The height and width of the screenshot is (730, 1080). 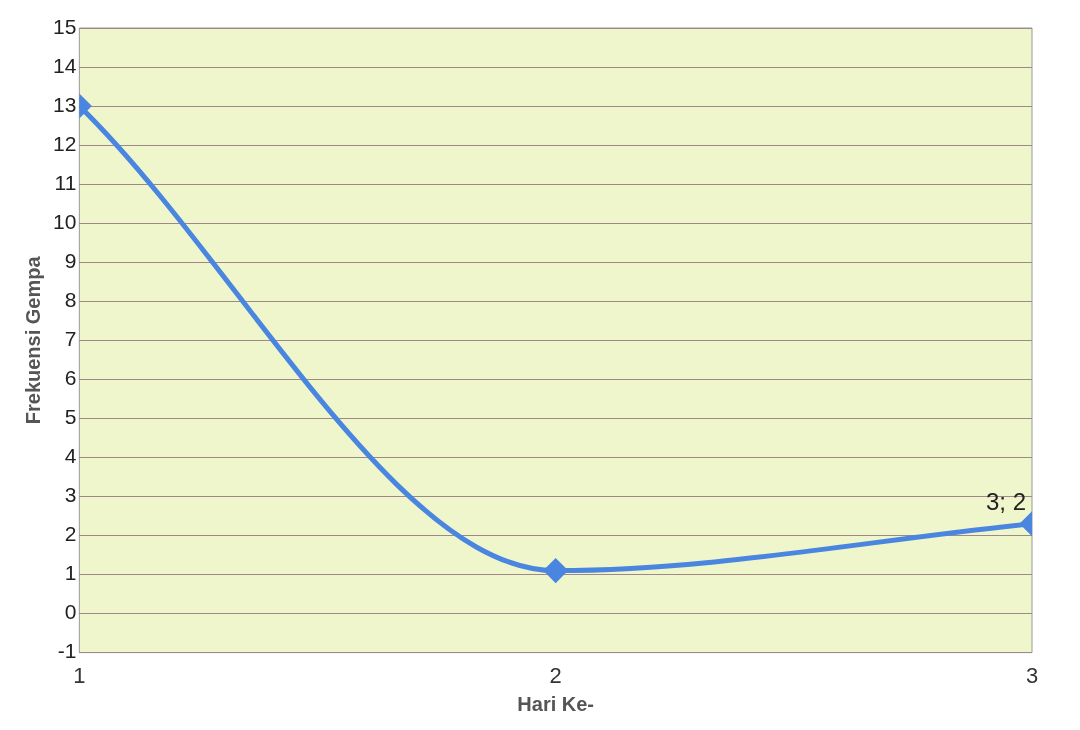 What do you see at coordinates (32, 340) in the screenshot?
I see `y-axis-title: Frekuensi Gempa` at bounding box center [32, 340].